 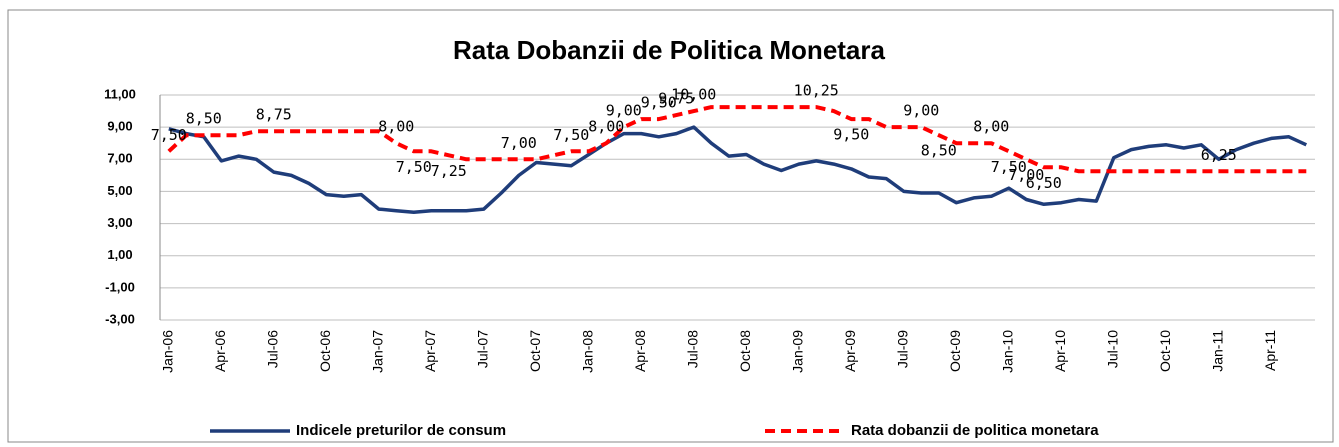 I want to click on data-label: 10,25, so click(x=816, y=91).